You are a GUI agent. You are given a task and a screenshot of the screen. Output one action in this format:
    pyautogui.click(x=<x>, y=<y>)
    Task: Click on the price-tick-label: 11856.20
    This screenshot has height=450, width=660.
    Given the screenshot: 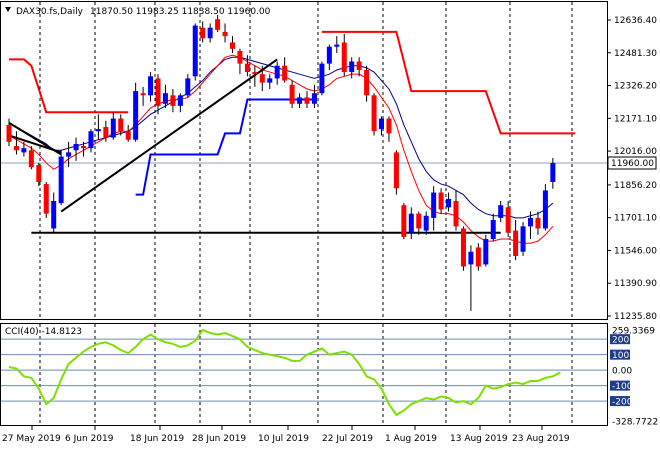 What is the action you would take?
    pyautogui.click(x=635, y=186)
    